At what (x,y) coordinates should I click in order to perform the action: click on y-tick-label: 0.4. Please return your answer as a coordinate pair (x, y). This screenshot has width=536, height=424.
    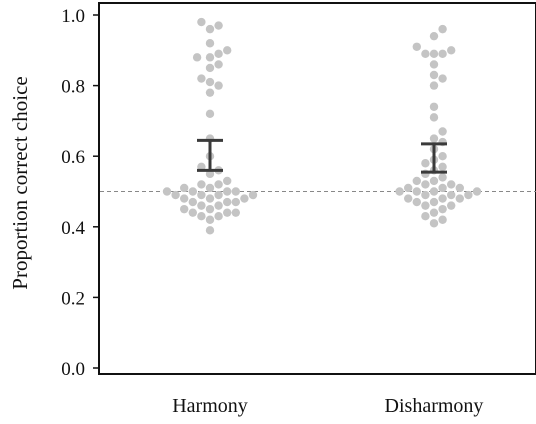
    Looking at the image, I should click on (73, 228).